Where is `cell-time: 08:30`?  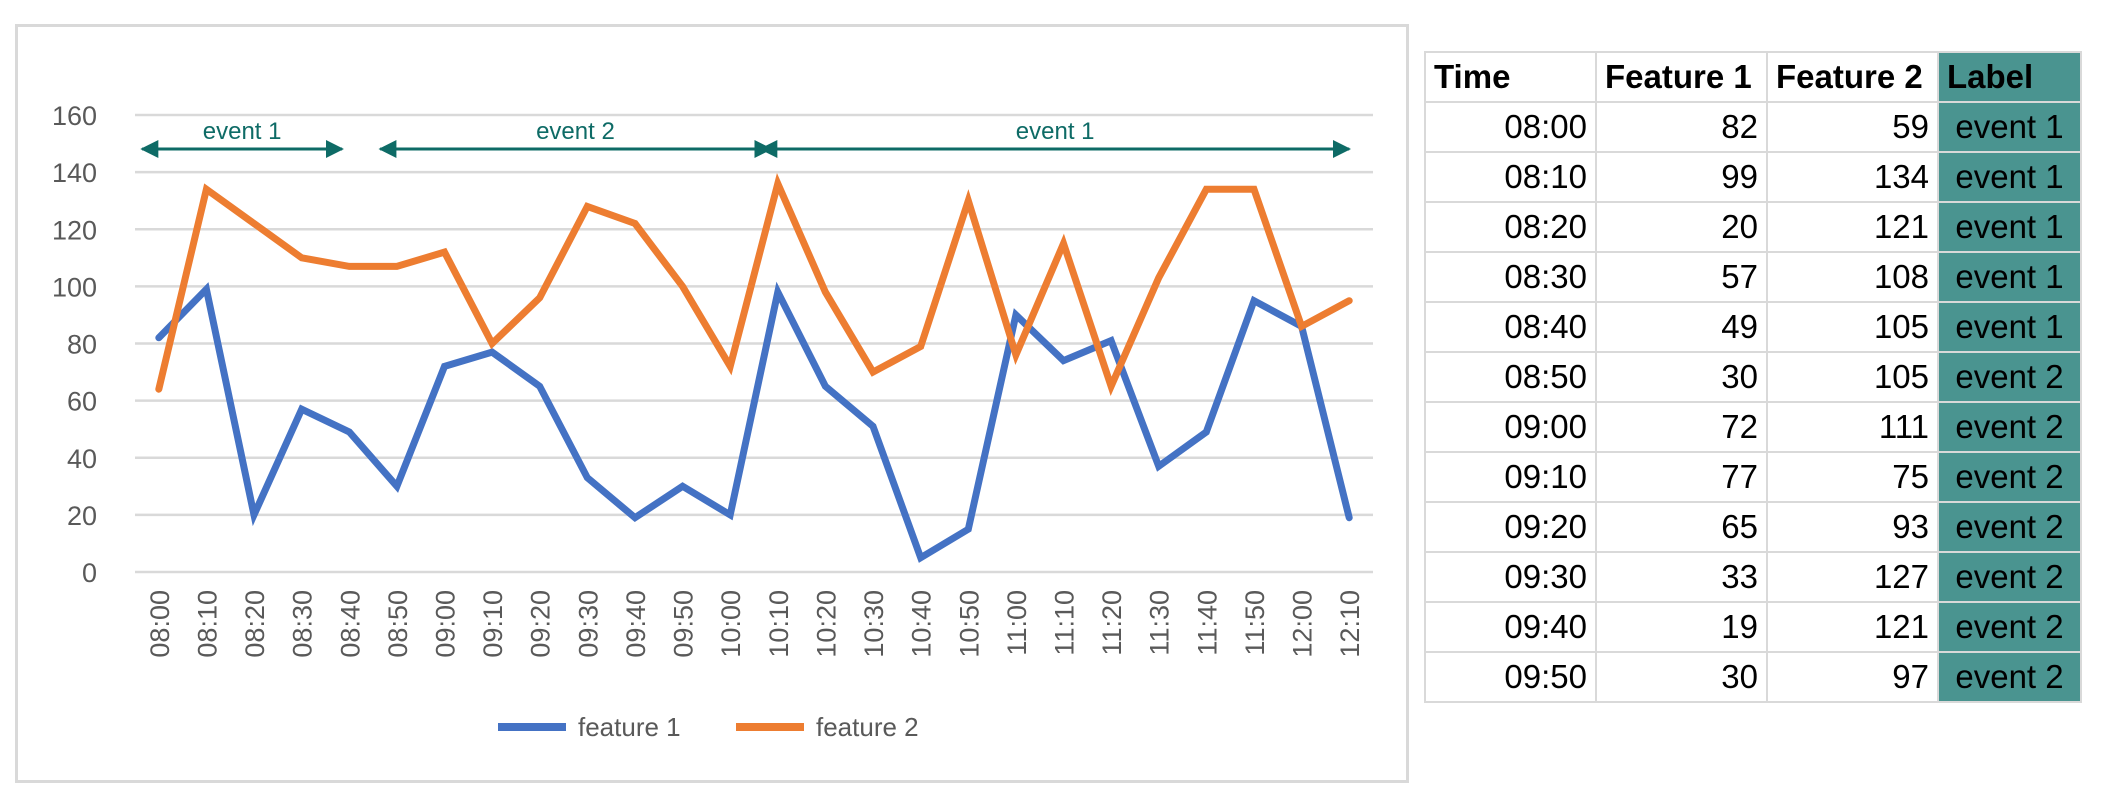 cell-time: 08:30 is located at coordinates (1510, 277).